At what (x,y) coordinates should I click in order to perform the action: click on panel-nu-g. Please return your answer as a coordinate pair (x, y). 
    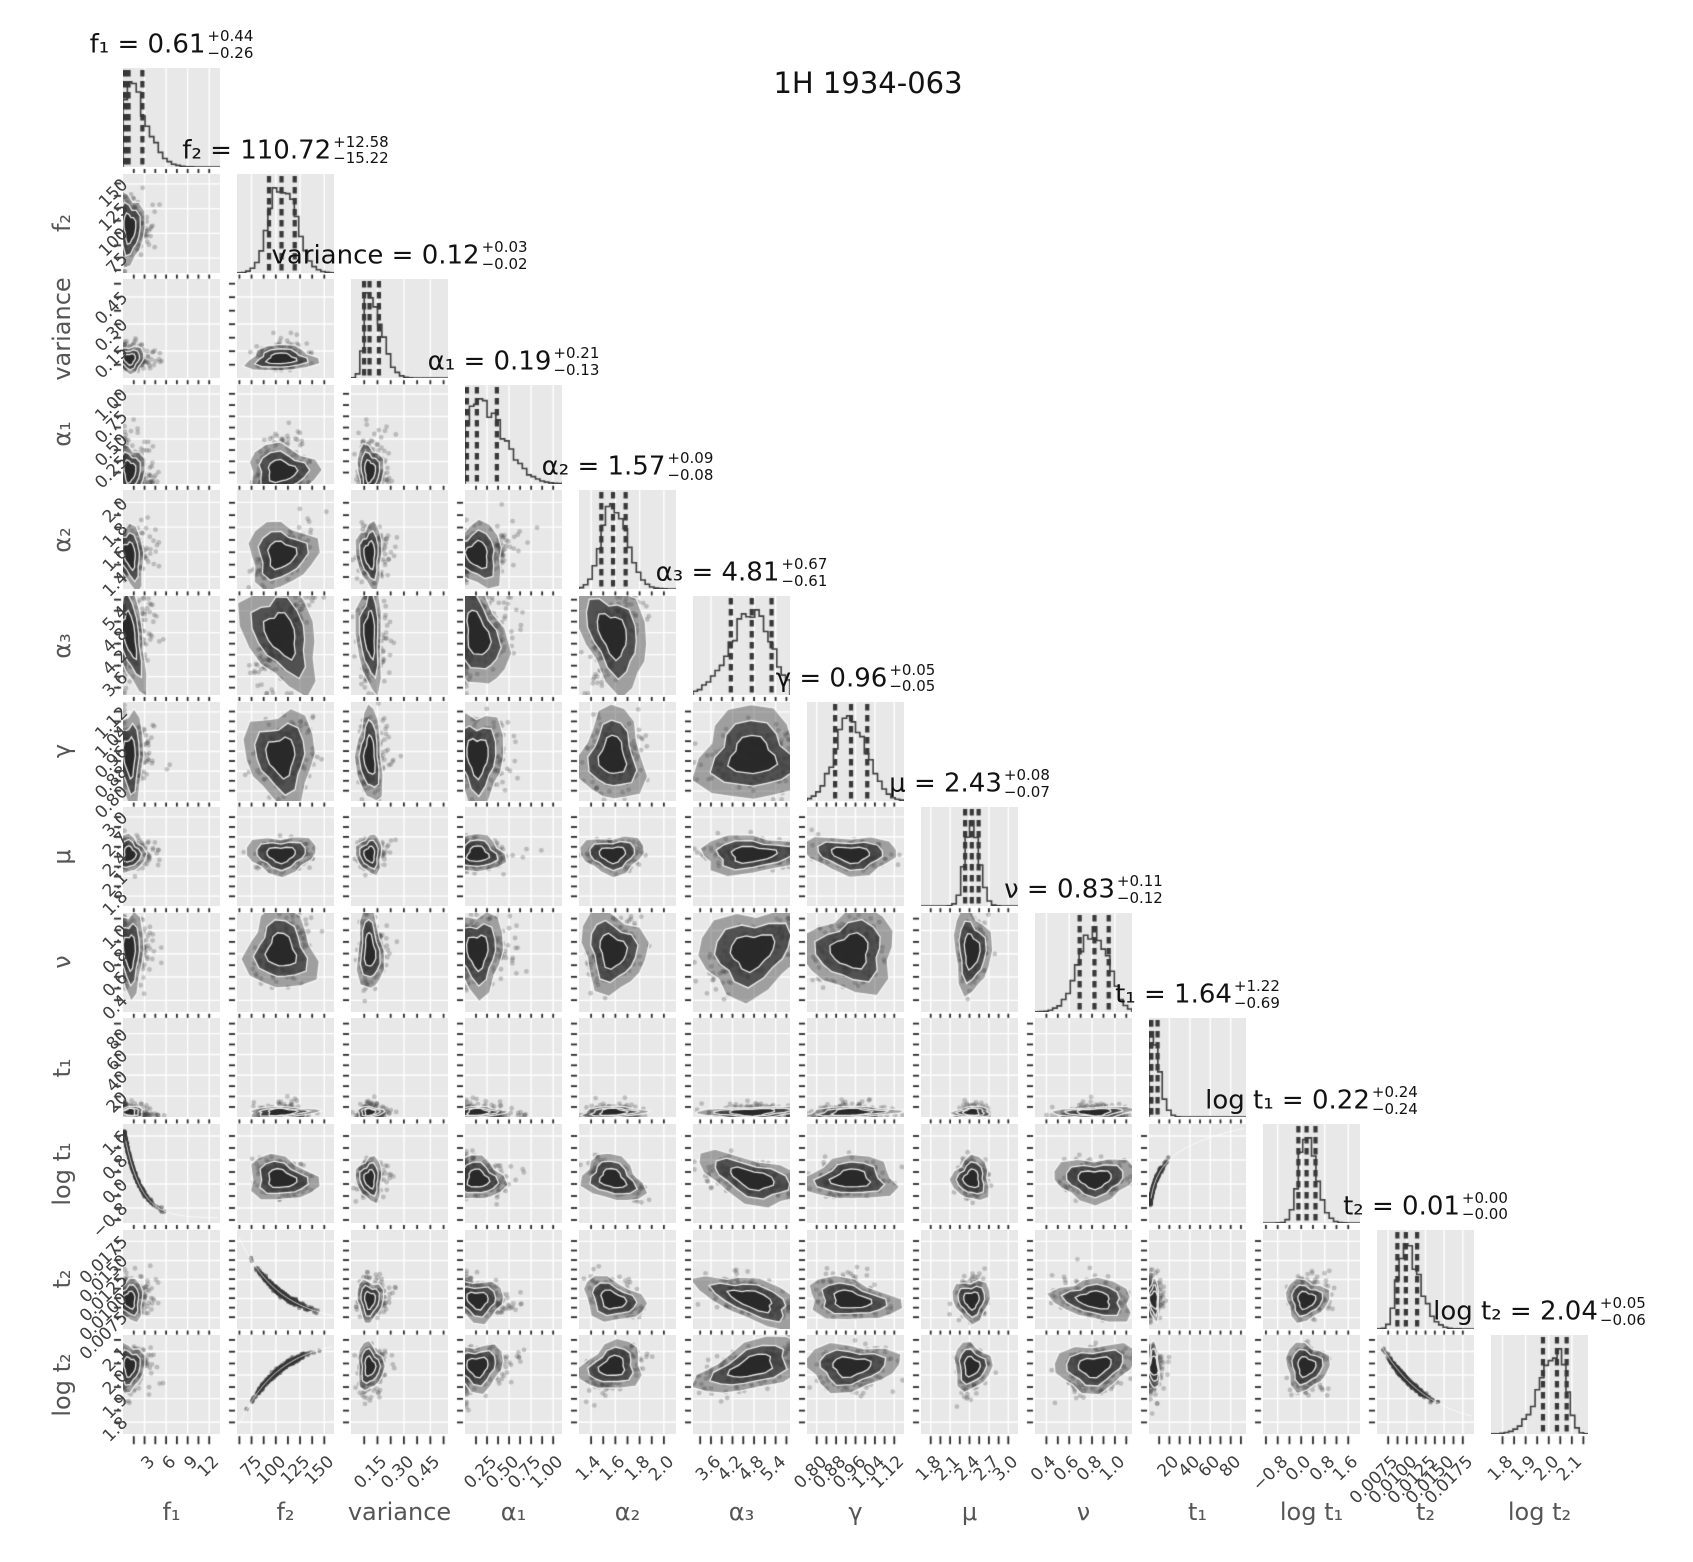
    Looking at the image, I should click on (855, 962).